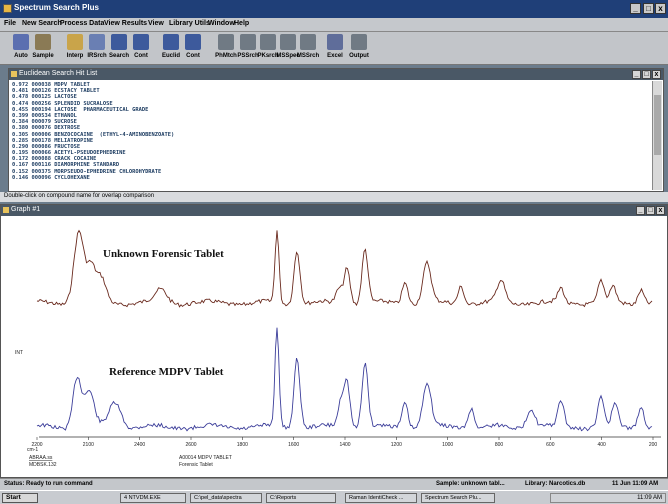  I want to click on toolbar-button-sample: Sample, so click(43, 49).